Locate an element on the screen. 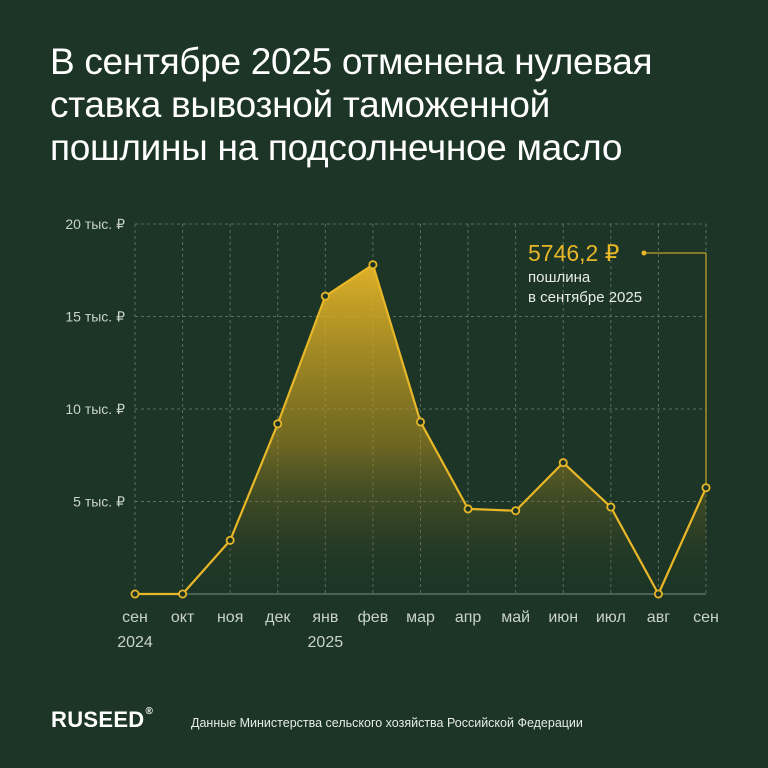  annotation-dot is located at coordinates (644, 253).